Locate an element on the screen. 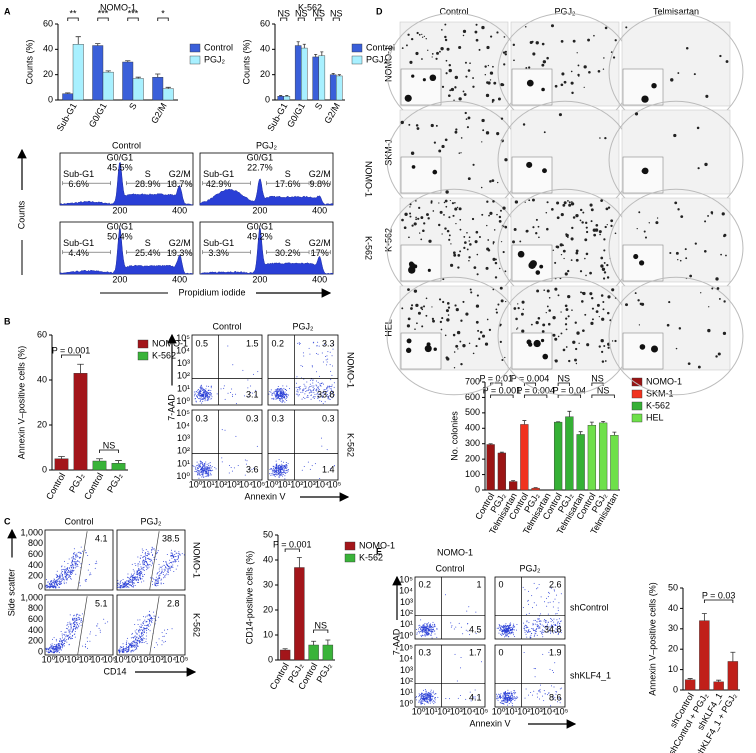 This screenshot has height=753, width=756. y-axis-label: CD14-positive cells (%) is located at coordinates (249, 598).